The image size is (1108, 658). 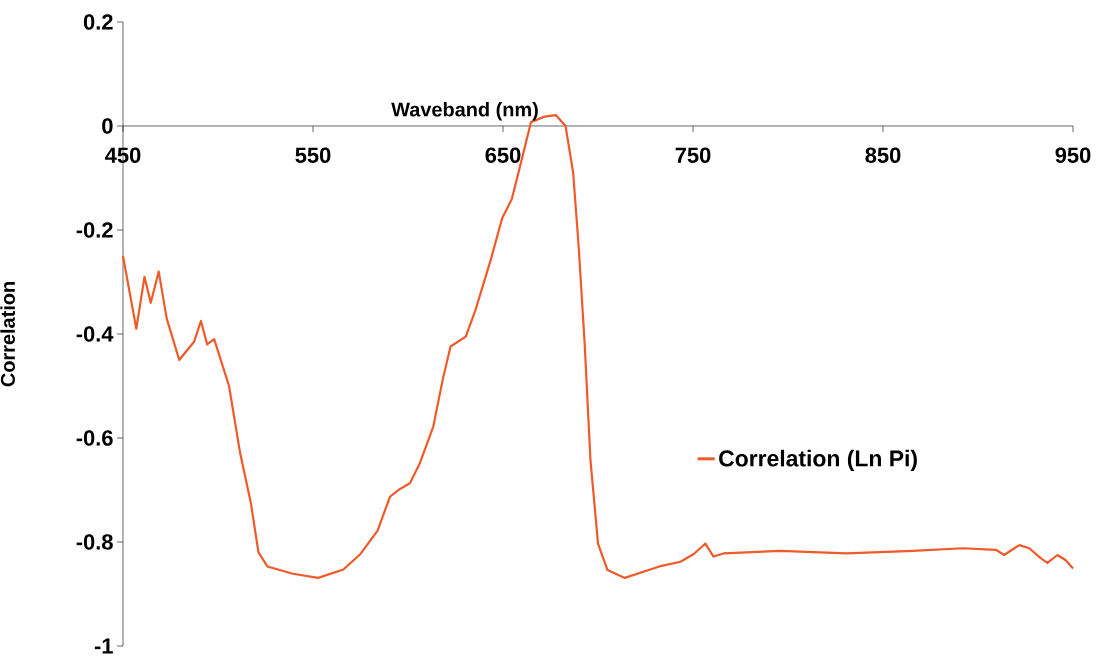 I want to click on x-tick-label: 550, so click(x=313, y=155).